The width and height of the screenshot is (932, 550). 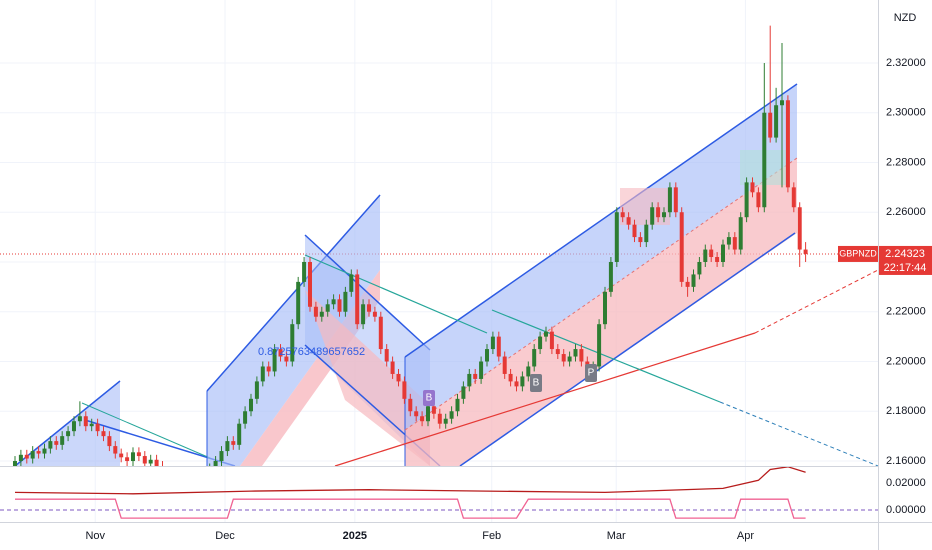 I want to click on channel-fill, so click(x=367, y=378).